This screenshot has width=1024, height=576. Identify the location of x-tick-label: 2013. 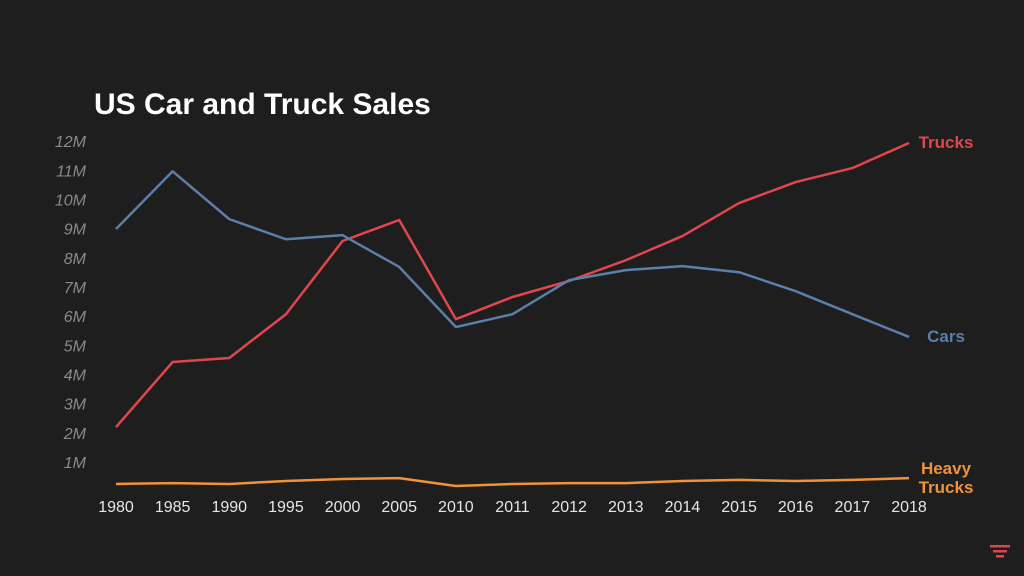
(626, 507).